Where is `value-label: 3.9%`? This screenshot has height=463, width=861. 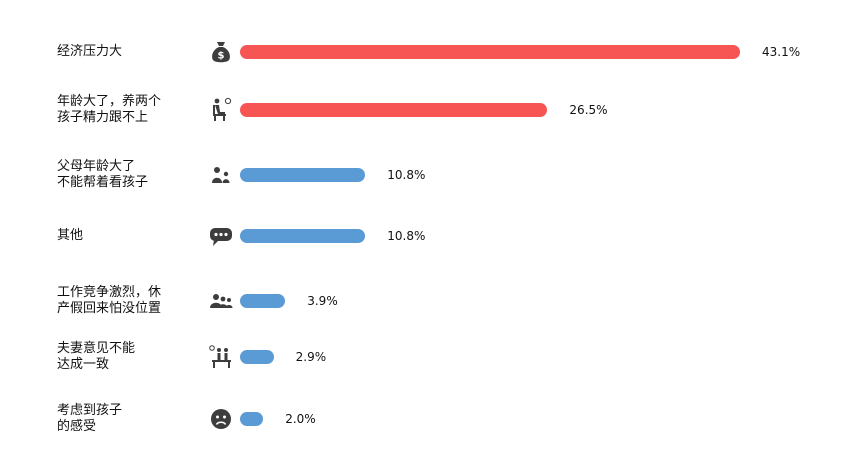
value-label: 3.9% is located at coordinates (322, 301).